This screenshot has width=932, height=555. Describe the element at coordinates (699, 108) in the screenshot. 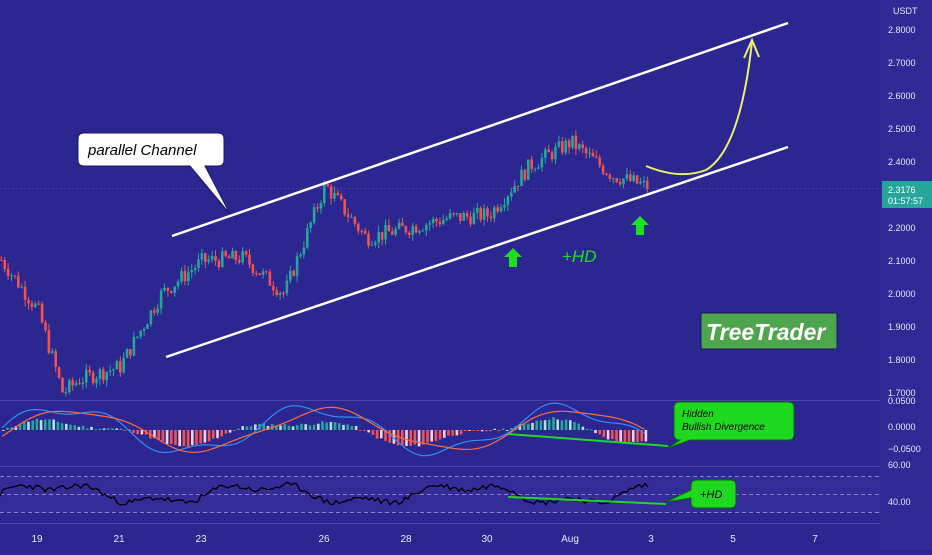

I see `projection-curve` at that location.